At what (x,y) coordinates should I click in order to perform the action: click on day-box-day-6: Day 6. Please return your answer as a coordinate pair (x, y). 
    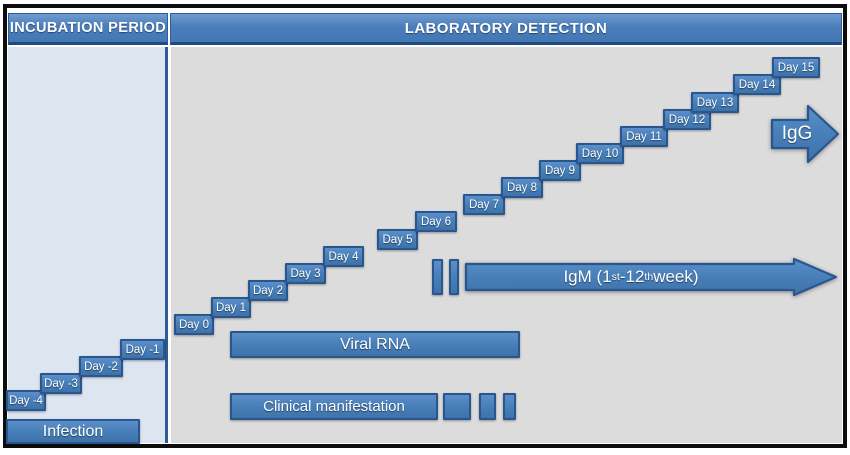
    Looking at the image, I should click on (436, 221).